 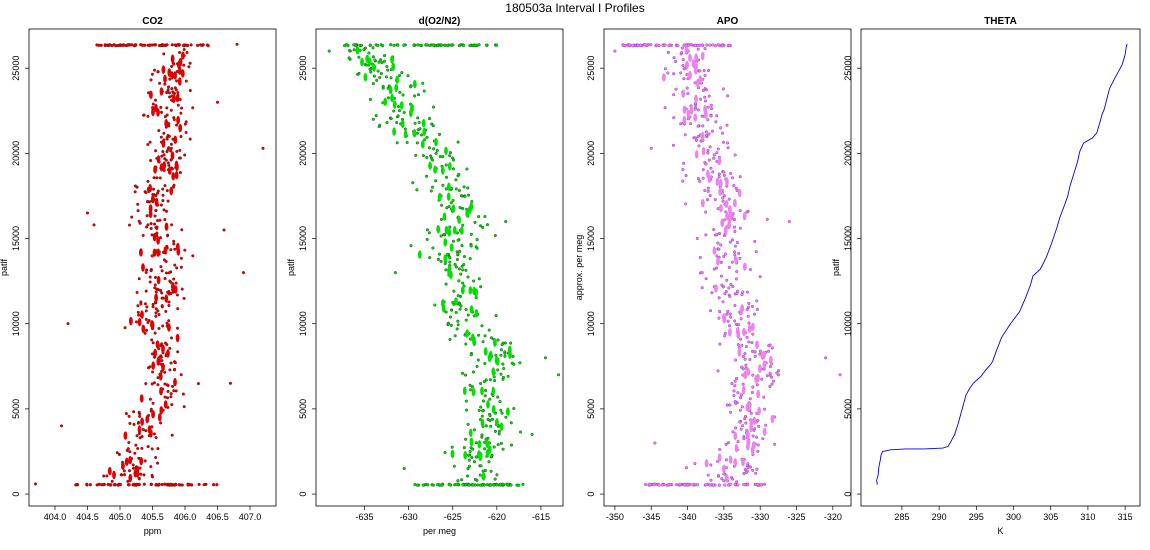 What do you see at coordinates (16, 409) in the screenshot?
I see `y-tick-label: 5000` at bounding box center [16, 409].